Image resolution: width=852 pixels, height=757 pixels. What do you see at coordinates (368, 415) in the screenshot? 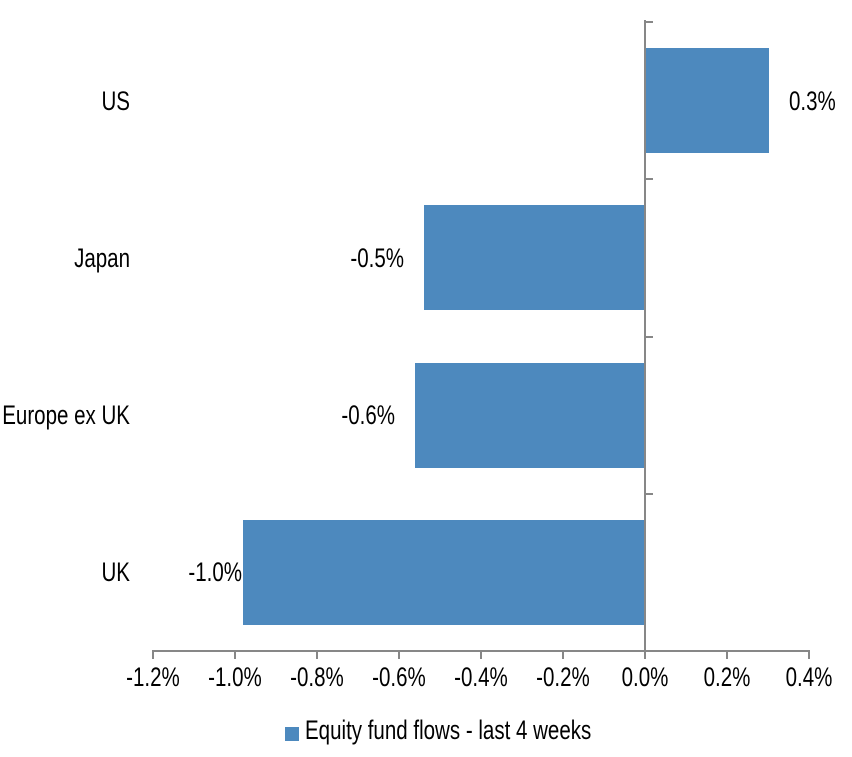
I see `data-label: -0.6%` at bounding box center [368, 415].